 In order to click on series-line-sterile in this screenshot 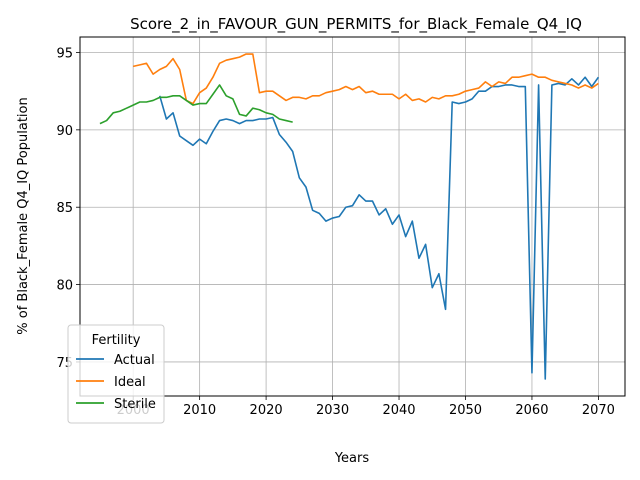, I will do `click(196, 104)`.